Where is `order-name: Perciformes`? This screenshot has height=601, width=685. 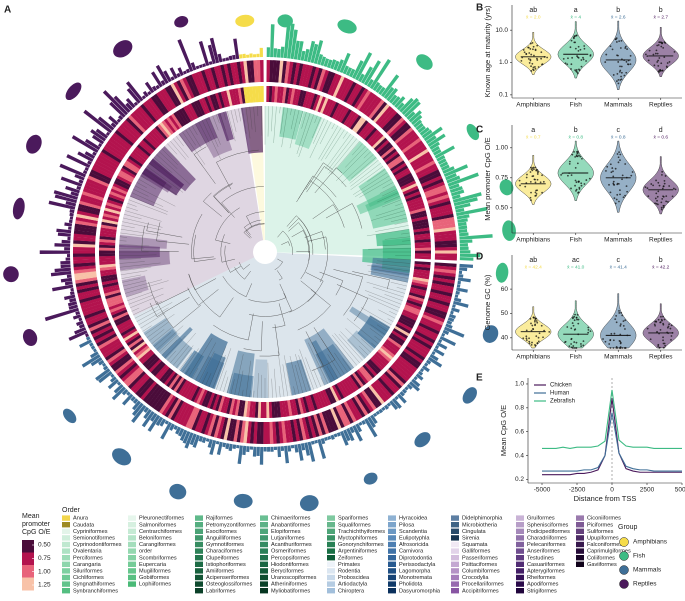
order-name: Perciformes is located at coordinates (88, 558).